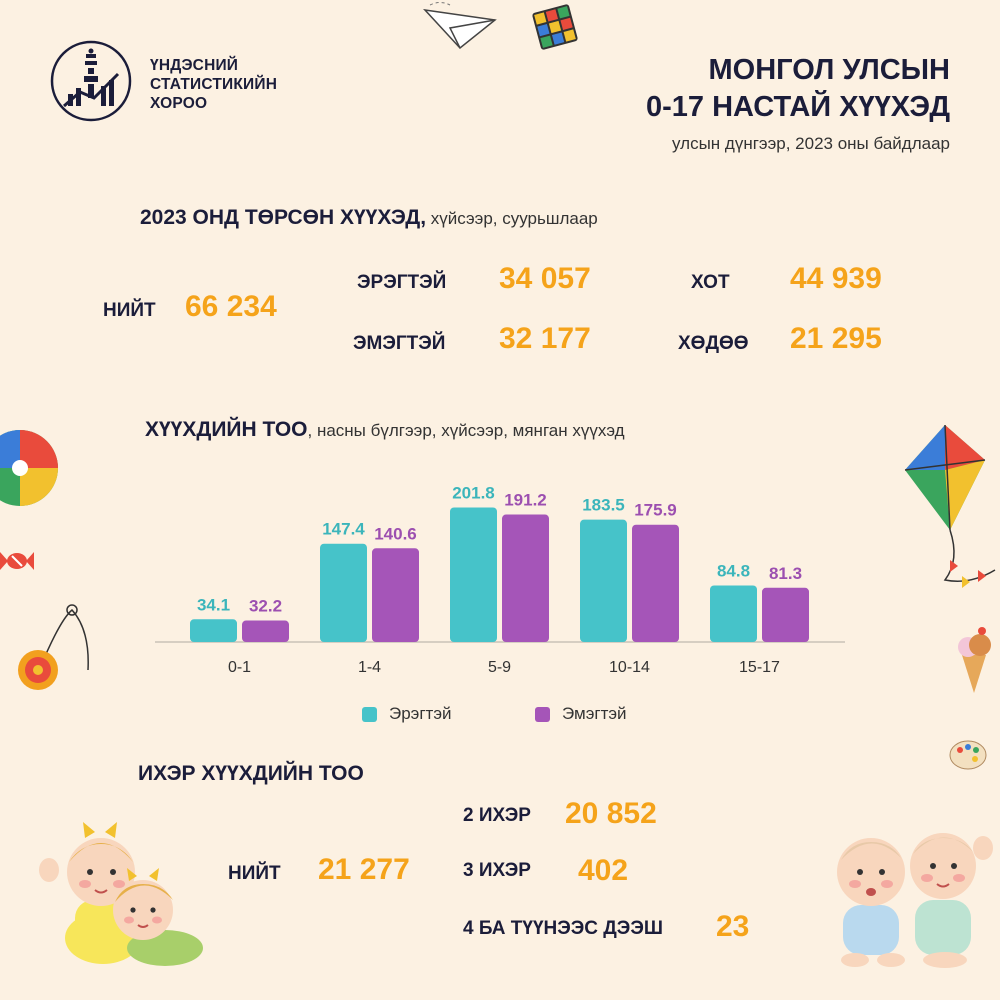 This screenshot has height=1000, width=1000. I want to click on bar-10-14-male, so click(603, 580).